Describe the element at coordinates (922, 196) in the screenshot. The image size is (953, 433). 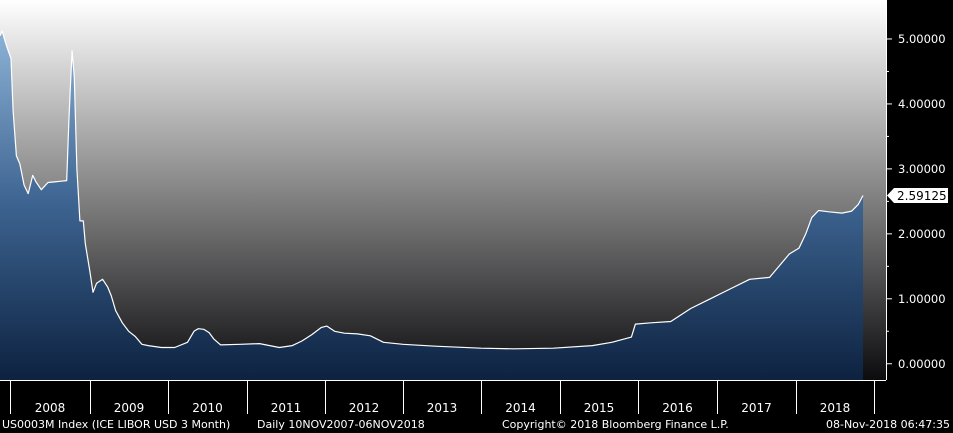
I see `last-value-label: 2.59125` at that location.